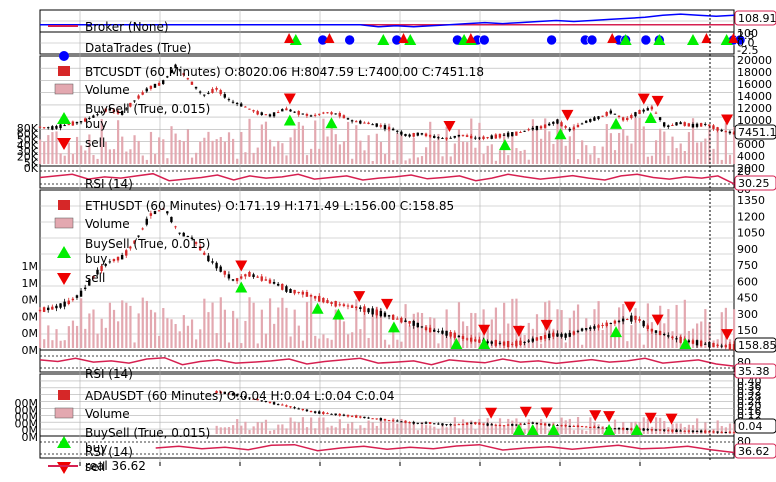 Image resolution: width=776 pixels, height=482 pixels. What do you see at coordinates (28, 151) in the screenshot?
I see `btc-volume-tick-4: 30K` at bounding box center [28, 151].